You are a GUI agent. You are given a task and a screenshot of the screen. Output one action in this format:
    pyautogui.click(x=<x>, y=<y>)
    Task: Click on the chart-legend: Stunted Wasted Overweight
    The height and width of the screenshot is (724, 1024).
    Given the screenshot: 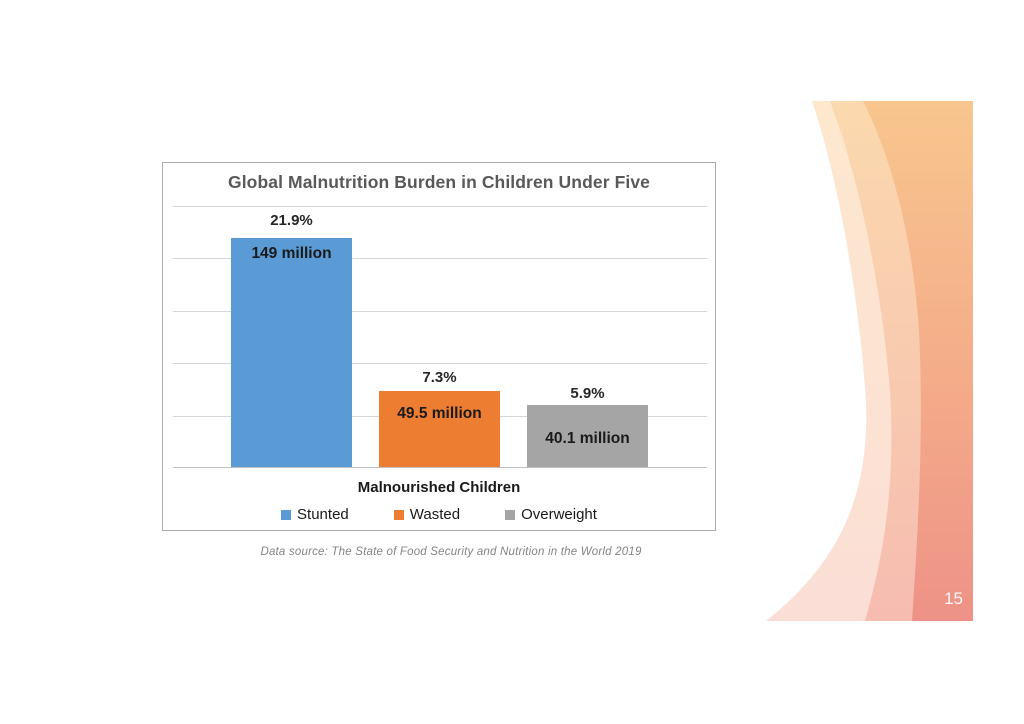 What is the action you would take?
    pyautogui.click(x=439, y=515)
    